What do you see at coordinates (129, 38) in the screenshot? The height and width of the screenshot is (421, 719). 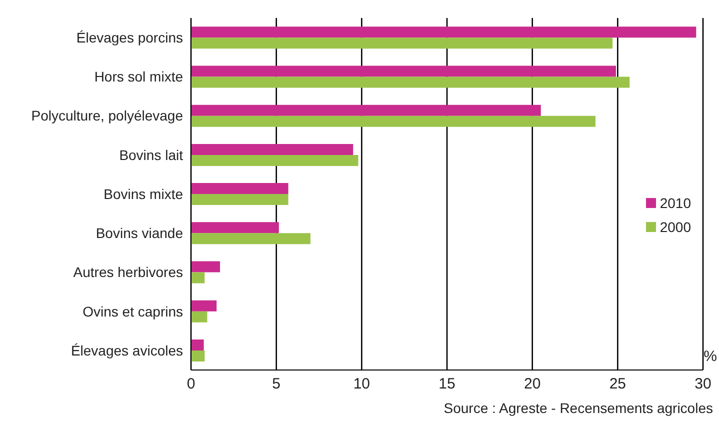 I see `y-tick-label: Élevages porcins` at bounding box center [129, 38].